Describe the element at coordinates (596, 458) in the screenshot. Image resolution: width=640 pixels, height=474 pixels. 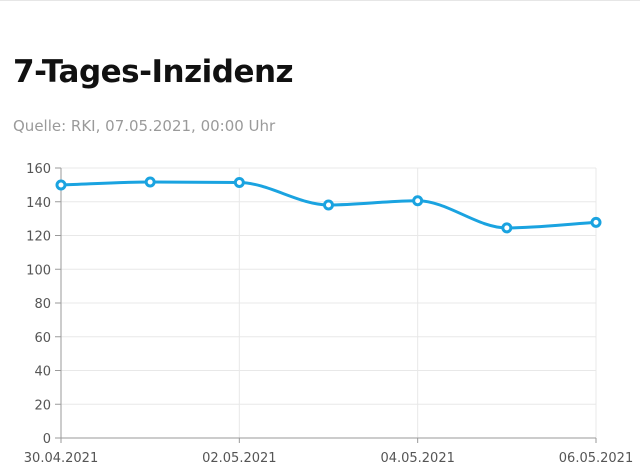
I see `x-tick-label: 06.05.2021` at that location.